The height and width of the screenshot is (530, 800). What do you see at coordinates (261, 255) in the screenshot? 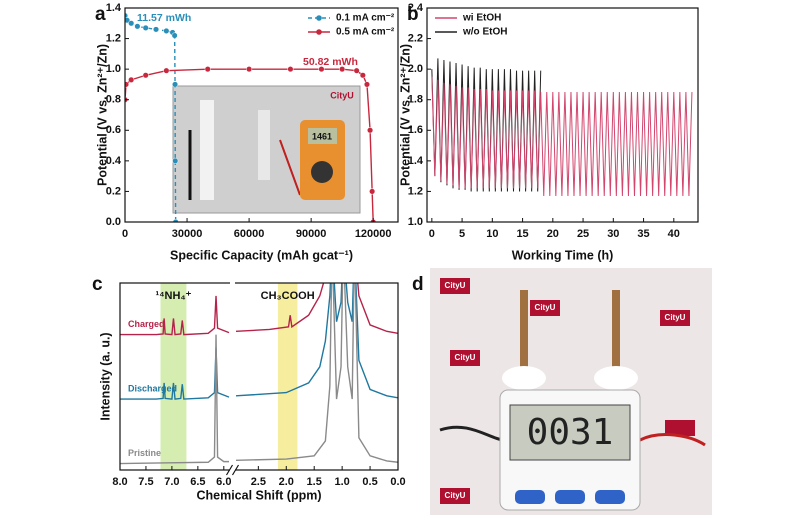
I see `x-axis-label: Specific Capacity (mAh gcat⁻¹)` at bounding box center [261, 255].